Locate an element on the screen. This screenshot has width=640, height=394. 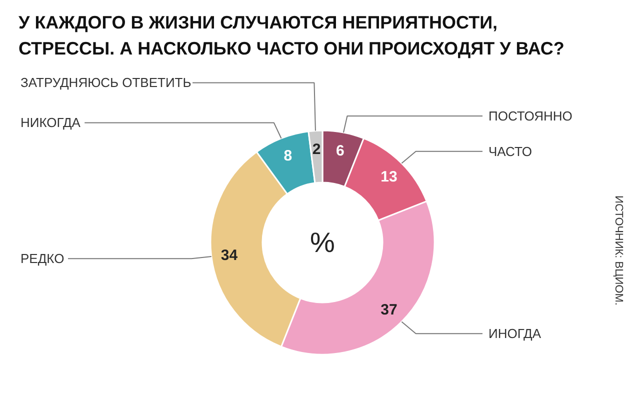
data-label: 37 is located at coordinates (389, 309).